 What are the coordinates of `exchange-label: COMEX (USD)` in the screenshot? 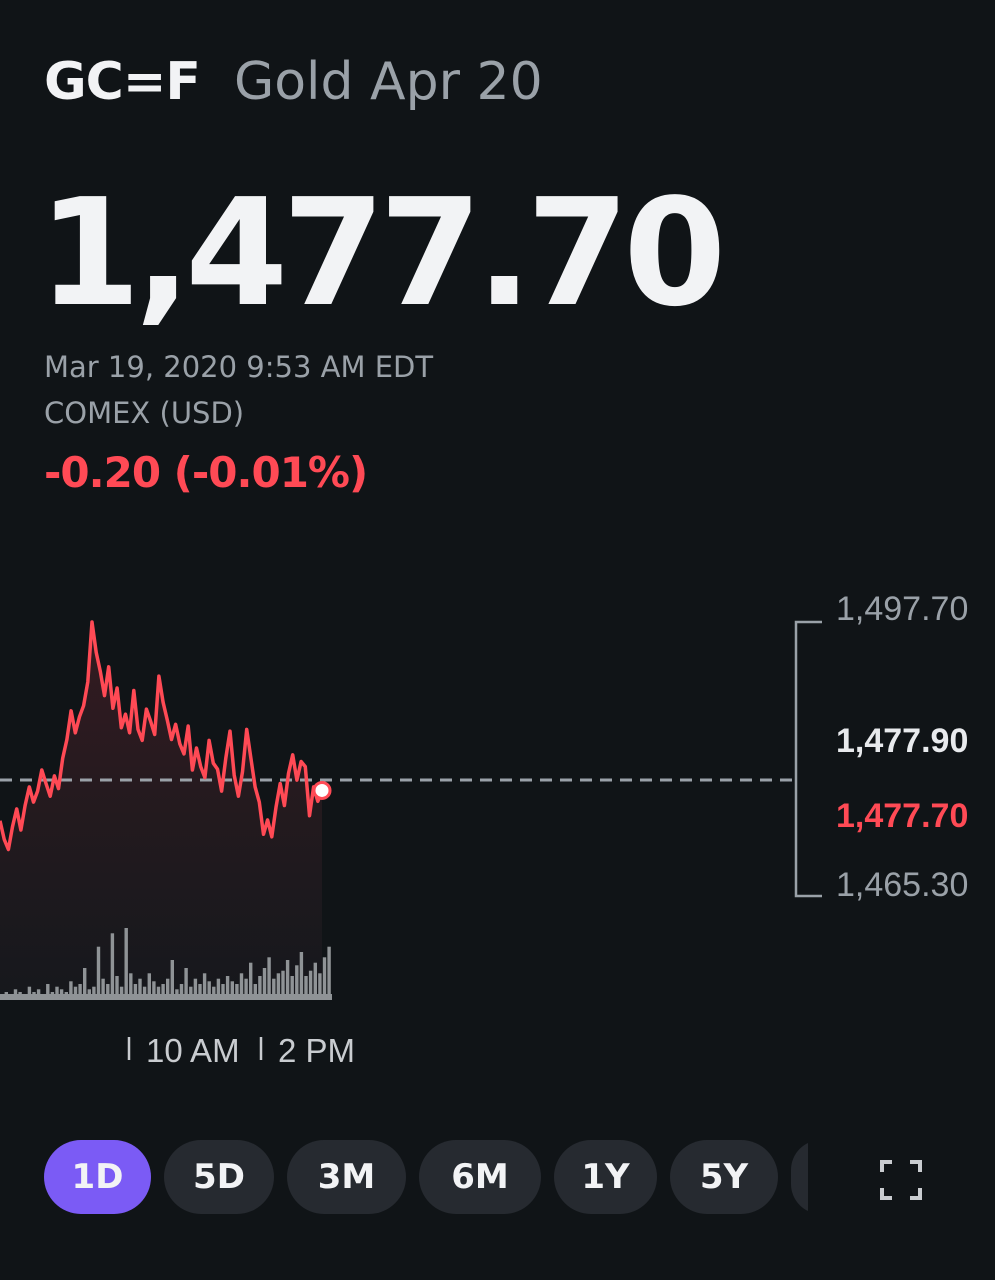 It's located at (144, 413).